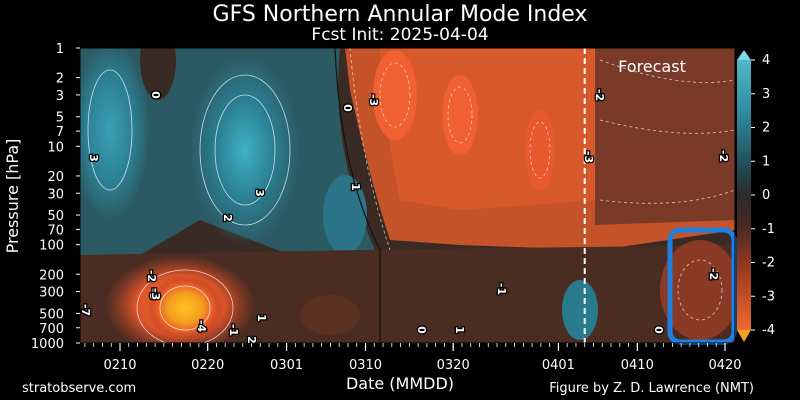  Describe the element at coordinates (55, 177) in the screenshot. I see `y-tick-label: 20` at that location.